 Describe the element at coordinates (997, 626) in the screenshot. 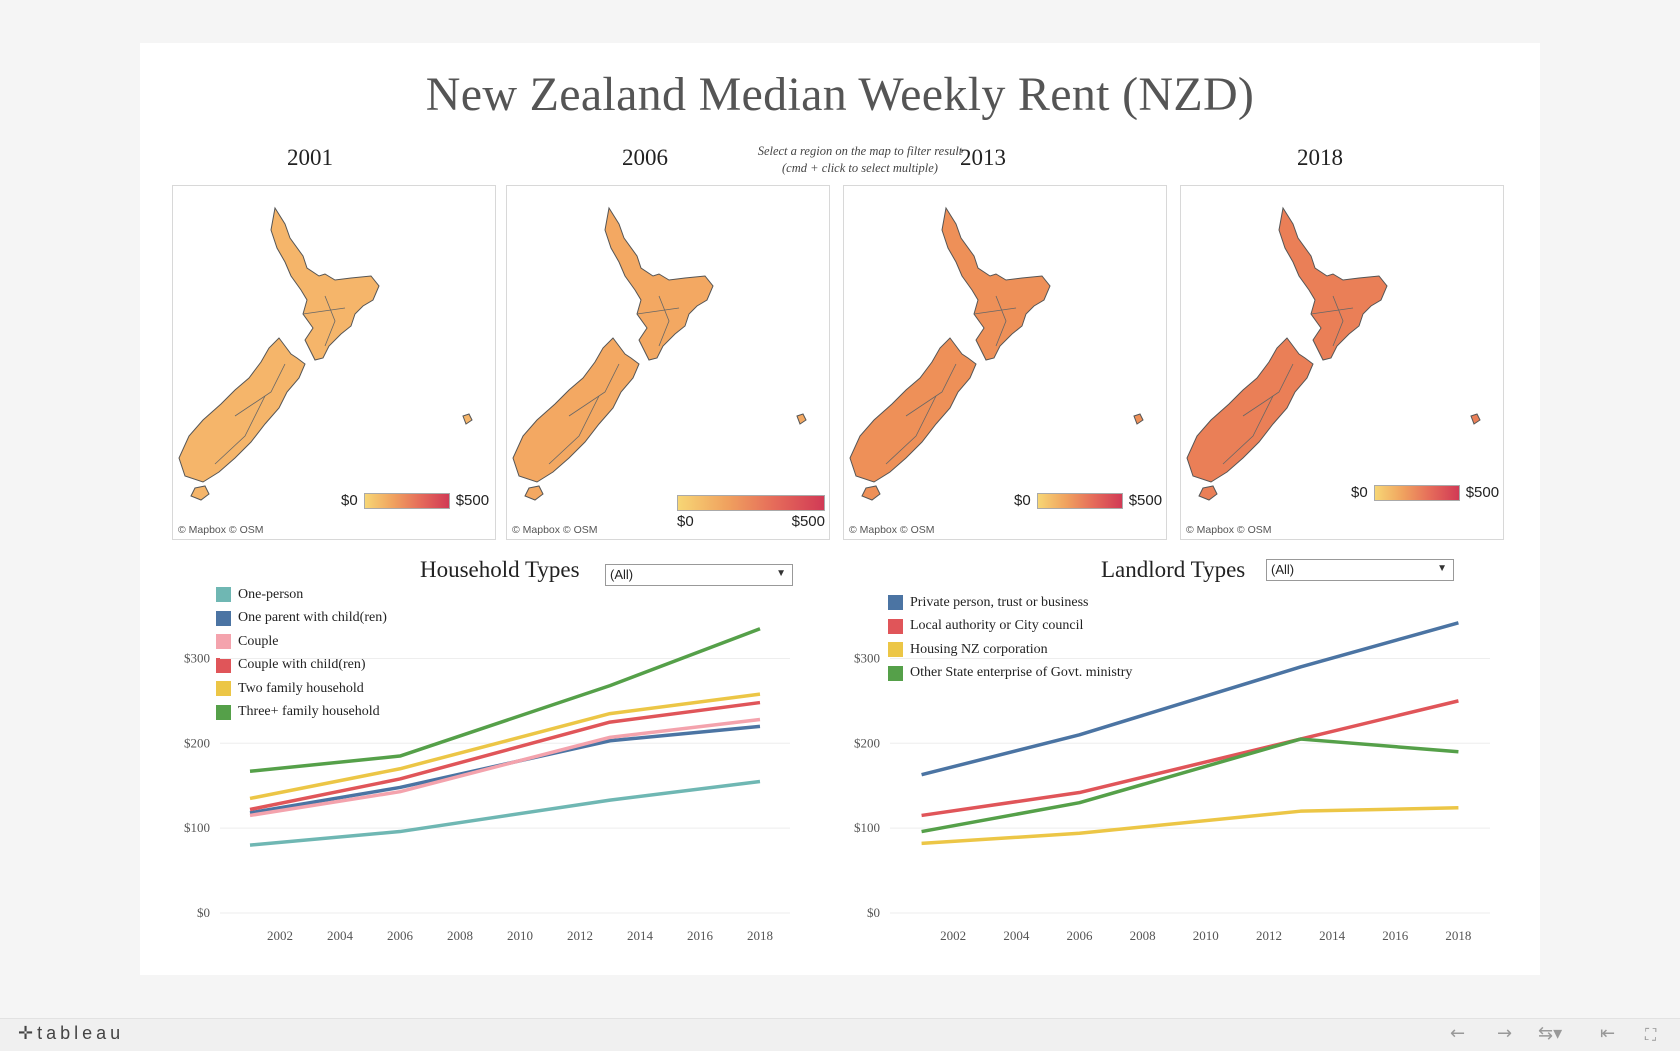

I see `legend-label: Local authority or City council` at that location.